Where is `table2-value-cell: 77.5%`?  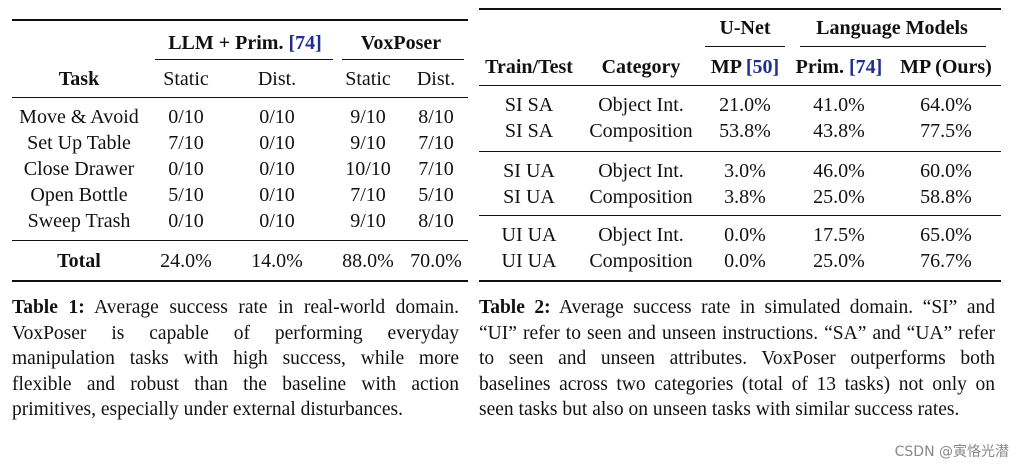 table2-value-cell: 77.5% is located at coordinates (946, 131).